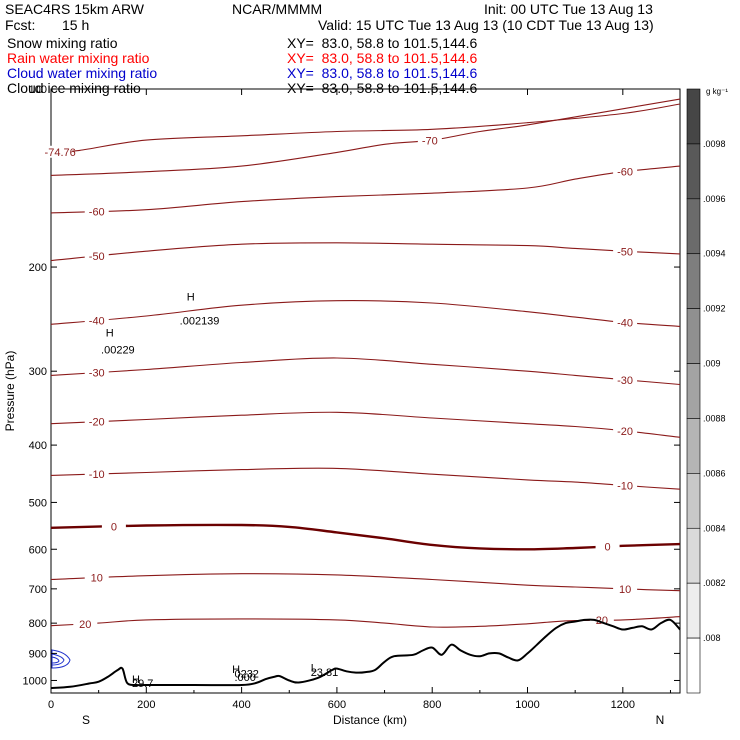  What do you see at coordinates (714, 418) in the screenshot?
I see `colorbar-label: .0088` at bounding box center [714, 418].